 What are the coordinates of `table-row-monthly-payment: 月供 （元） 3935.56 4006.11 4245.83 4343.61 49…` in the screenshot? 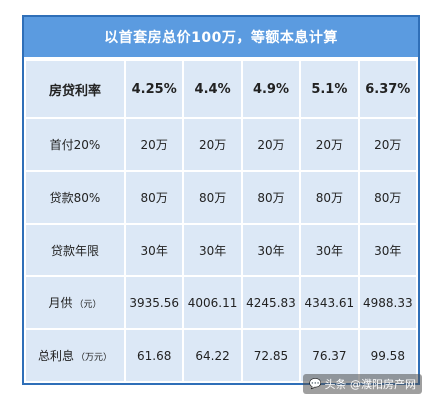 It's located at (221, 303).